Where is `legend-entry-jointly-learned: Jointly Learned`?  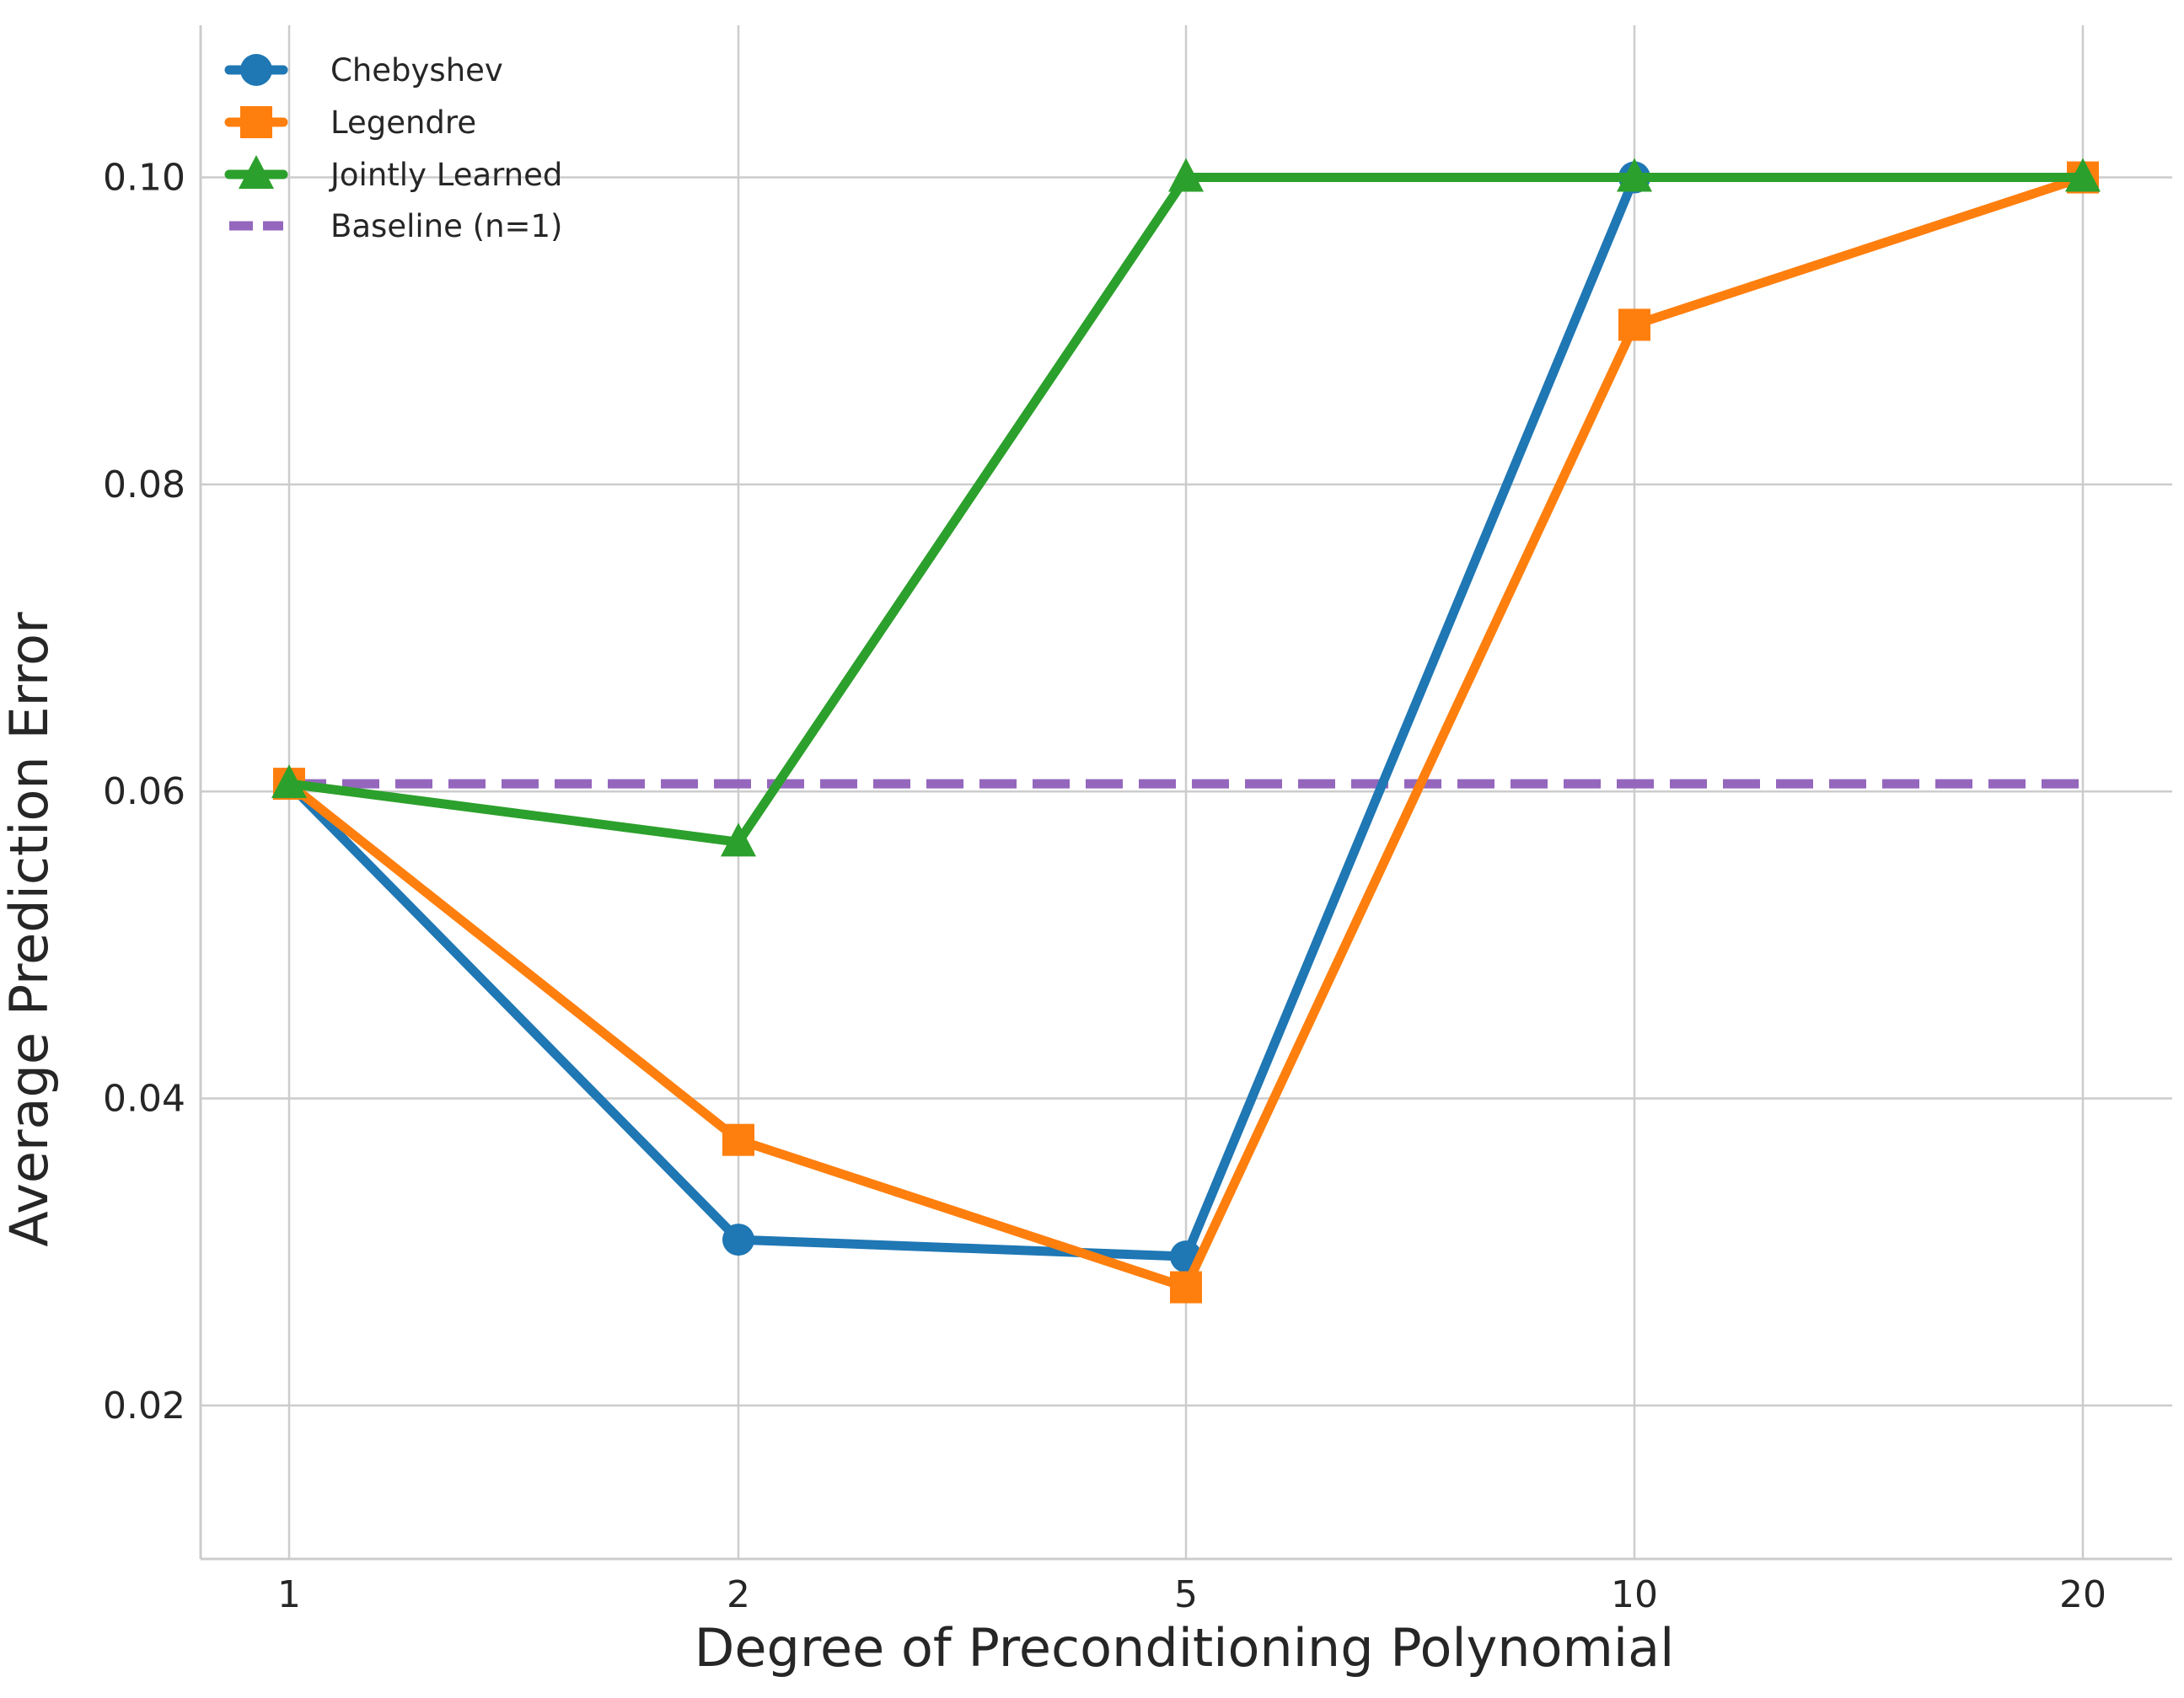 legend-entry-jointly-learned: Jointly Learned is located at coordinates (393, 174).